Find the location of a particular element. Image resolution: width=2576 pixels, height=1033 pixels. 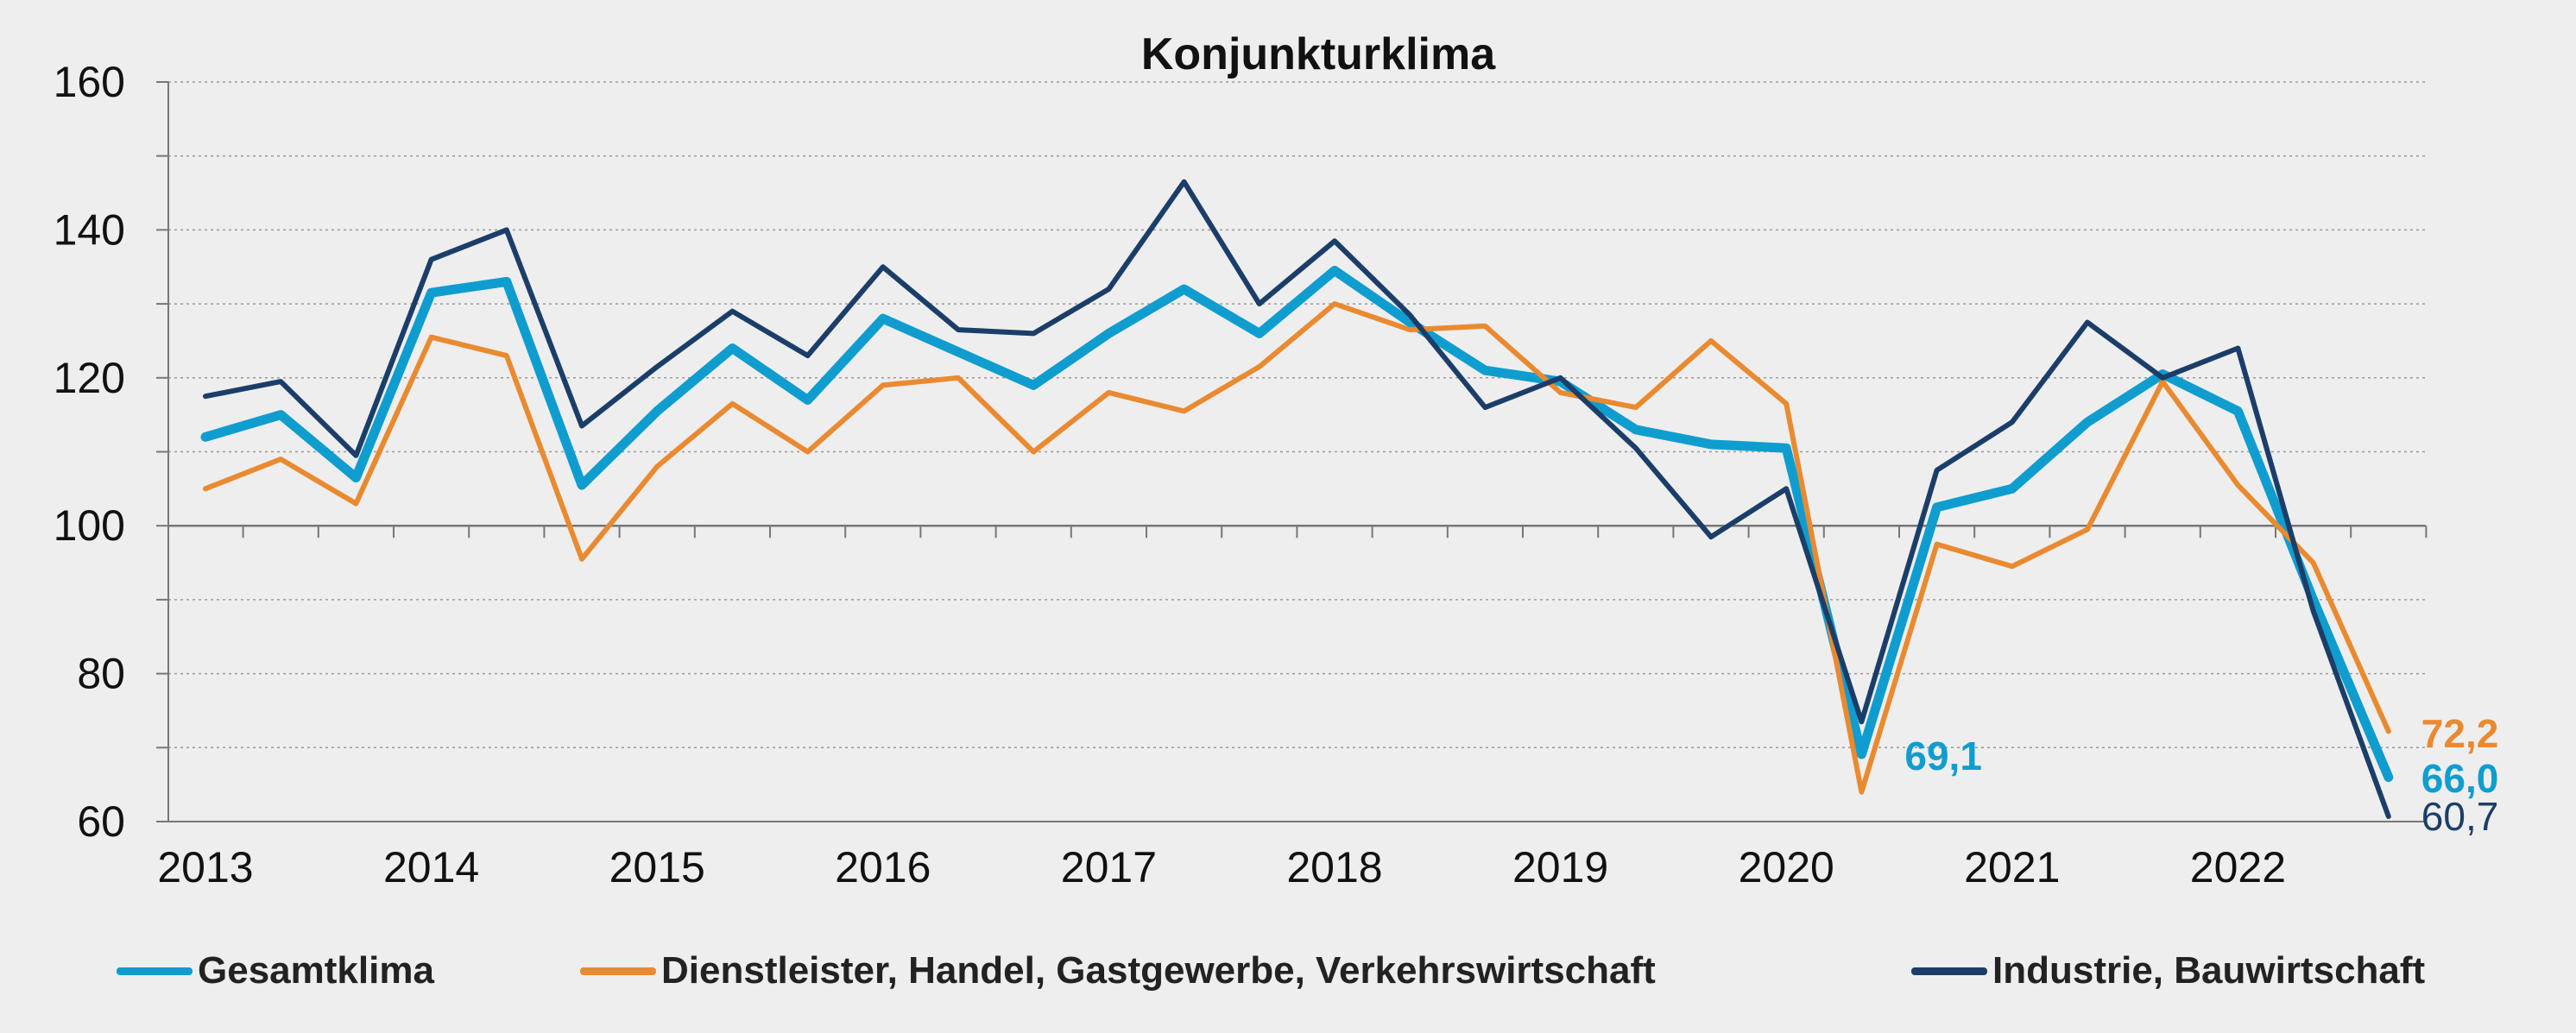

legend-label-gesamtklima: Gesamtklima is located at coordinates (316, 970).